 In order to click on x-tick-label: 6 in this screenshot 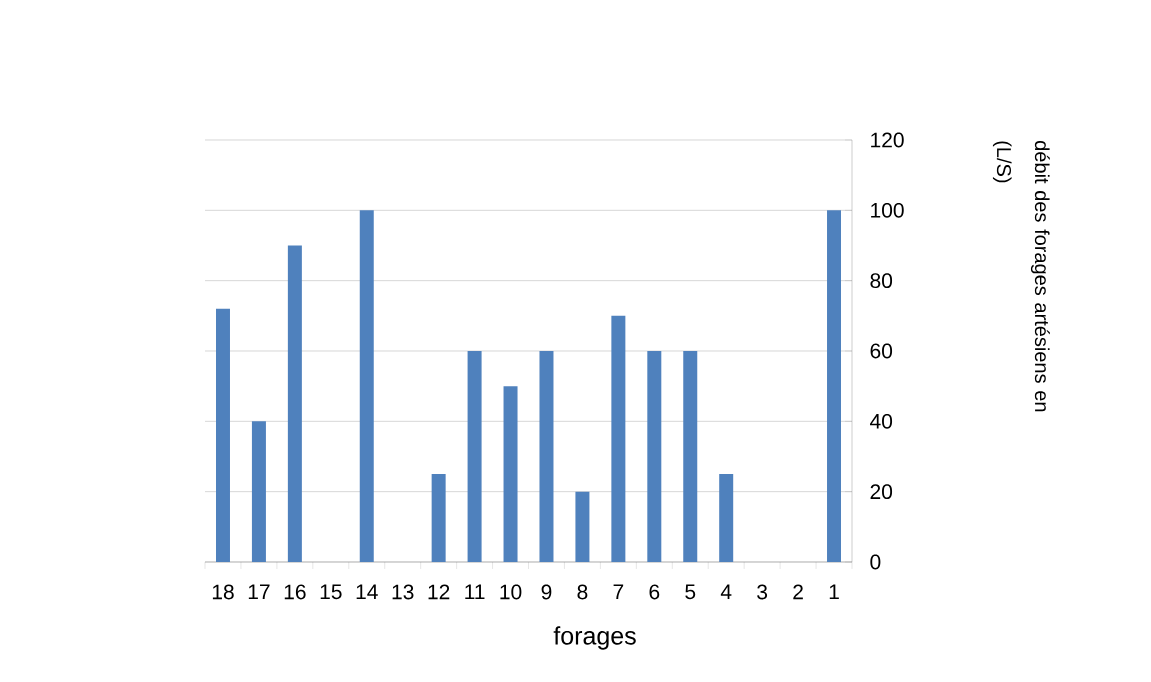, I will do `click(654, 592)`.